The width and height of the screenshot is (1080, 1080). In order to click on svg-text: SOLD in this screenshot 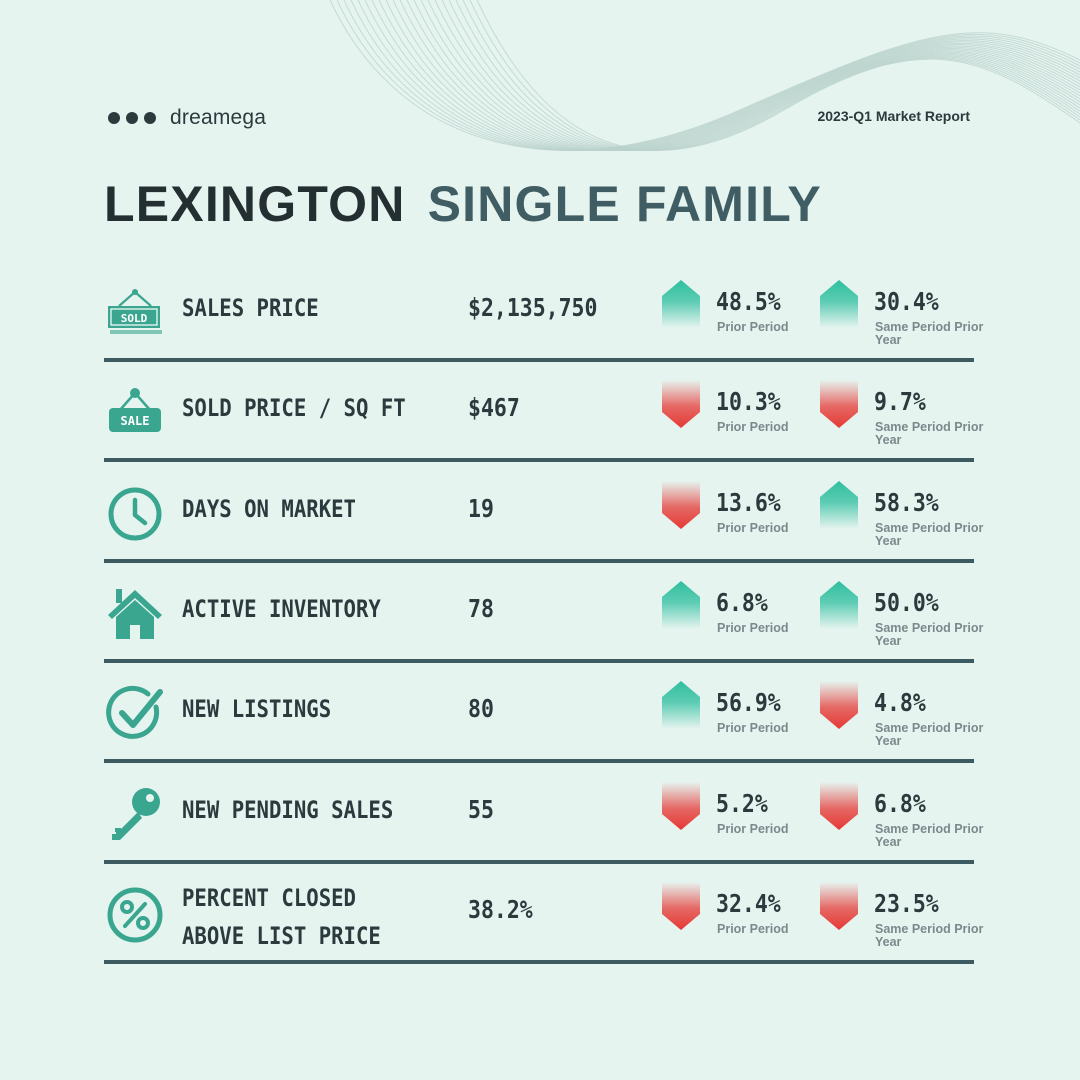, I will do `click(134, 318)`.